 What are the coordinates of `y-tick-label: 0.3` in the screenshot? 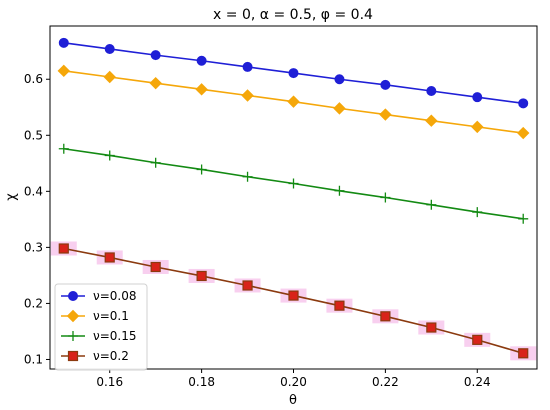 It's located at (33, 247).